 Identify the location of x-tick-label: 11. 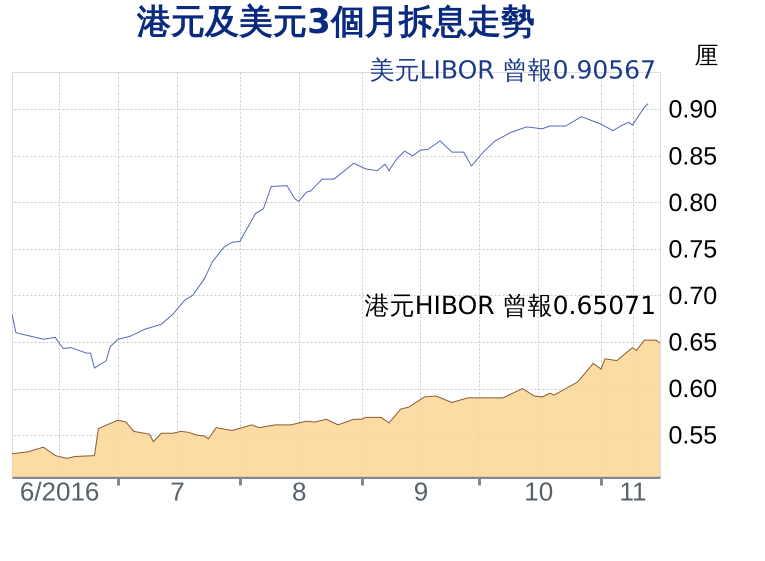
(633, 491).